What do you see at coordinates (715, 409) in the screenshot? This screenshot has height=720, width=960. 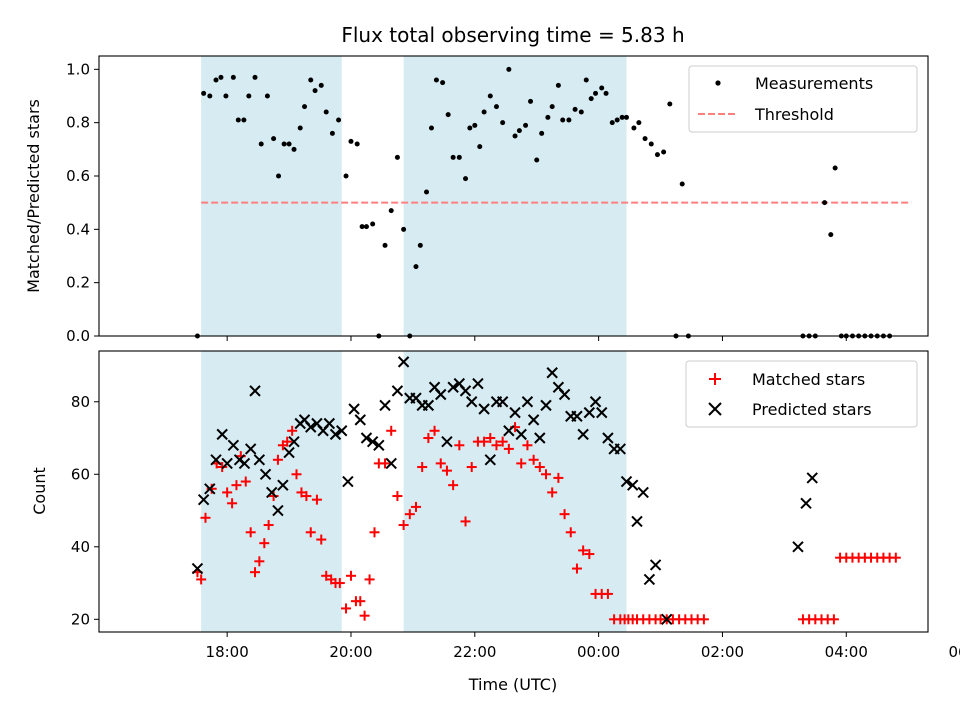 I see `legend-predicted-marker` at bounding box center [715, 409].